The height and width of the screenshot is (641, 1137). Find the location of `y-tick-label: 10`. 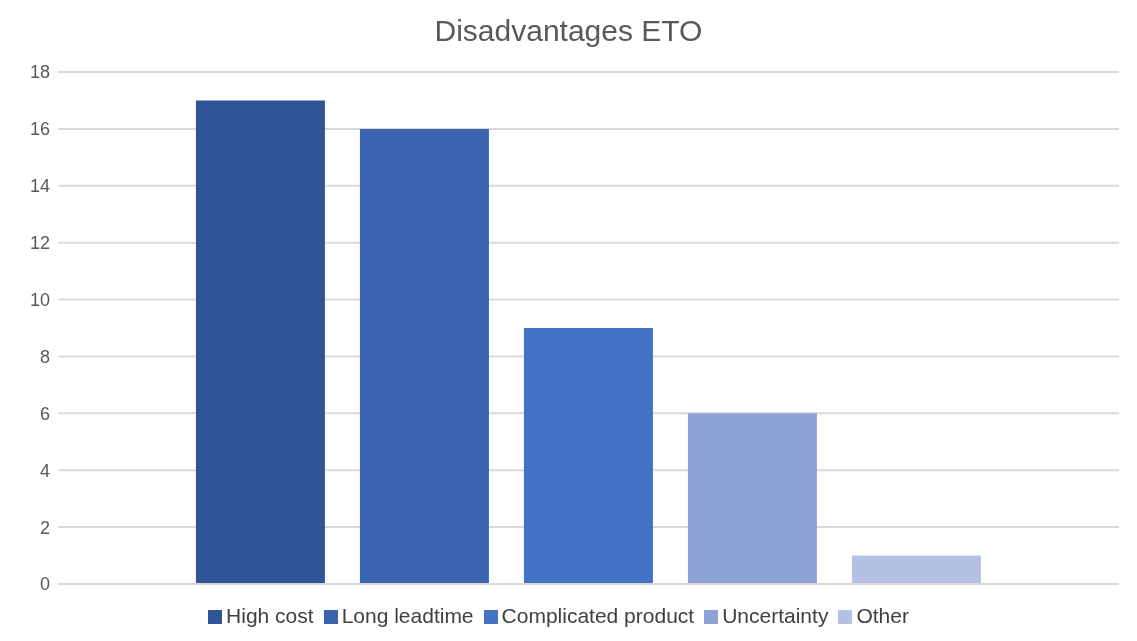

y-tick-label: 10 is located at coordinates (39, 299).